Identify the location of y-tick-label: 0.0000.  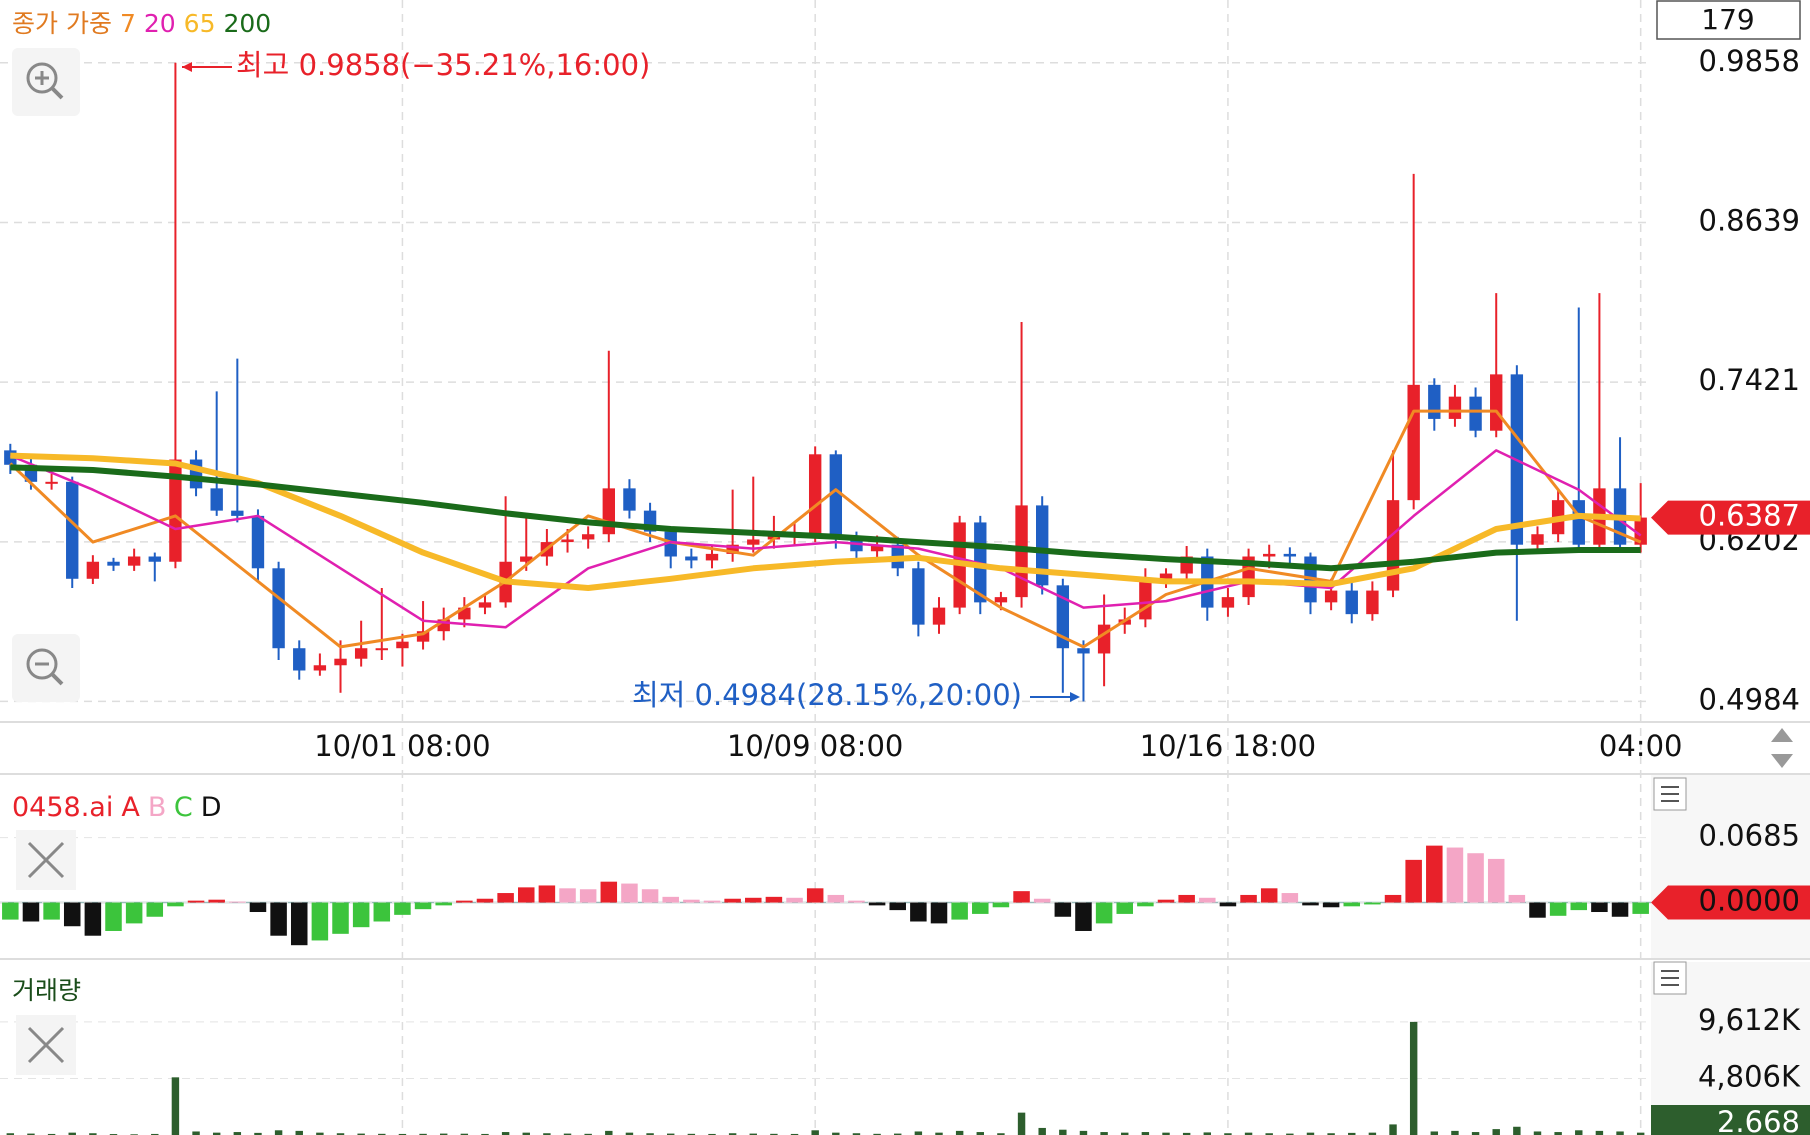
(1749, 901).